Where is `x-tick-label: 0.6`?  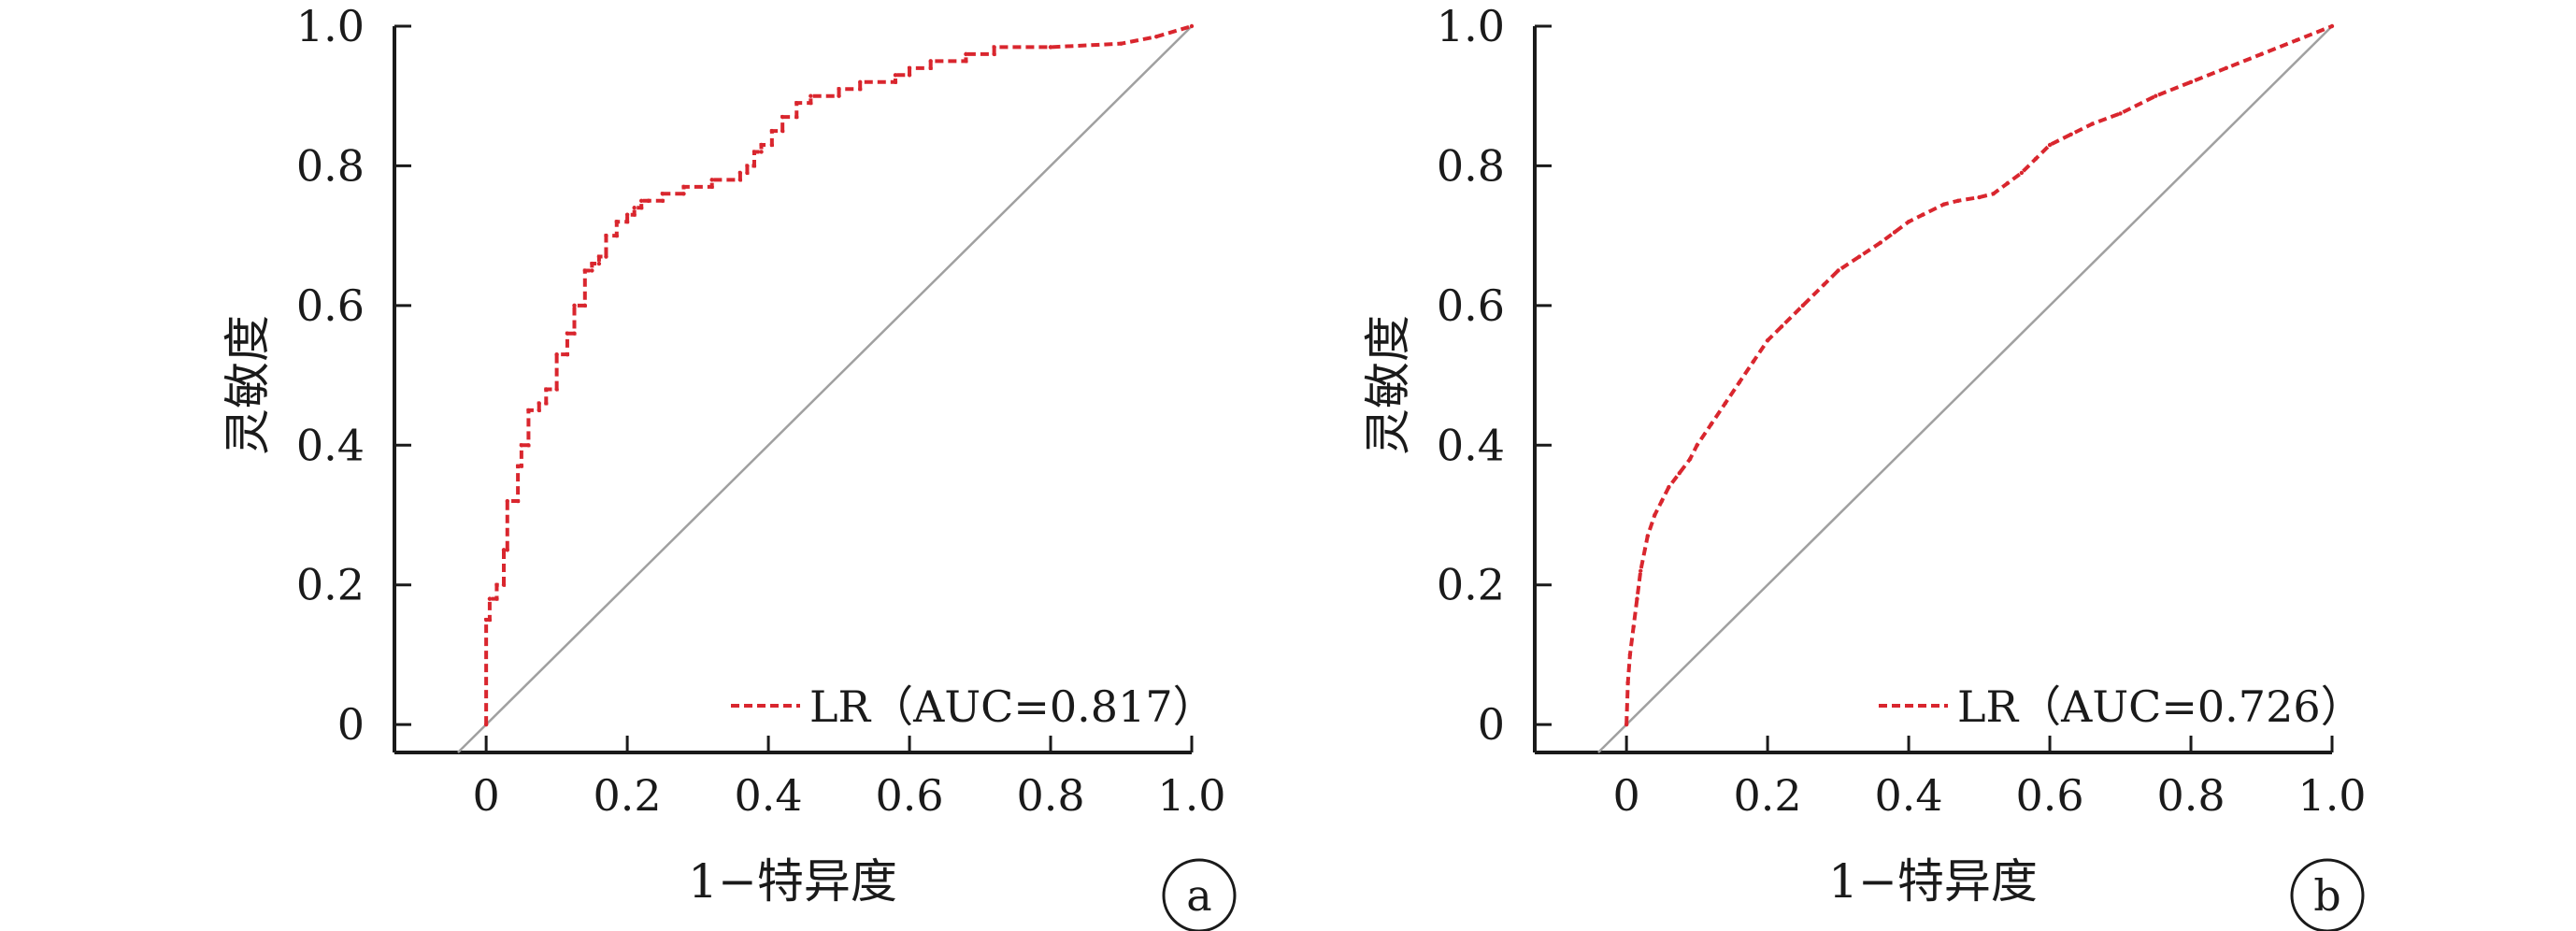 x-tick-label: 0.6 is located at coordinates (909, 795).